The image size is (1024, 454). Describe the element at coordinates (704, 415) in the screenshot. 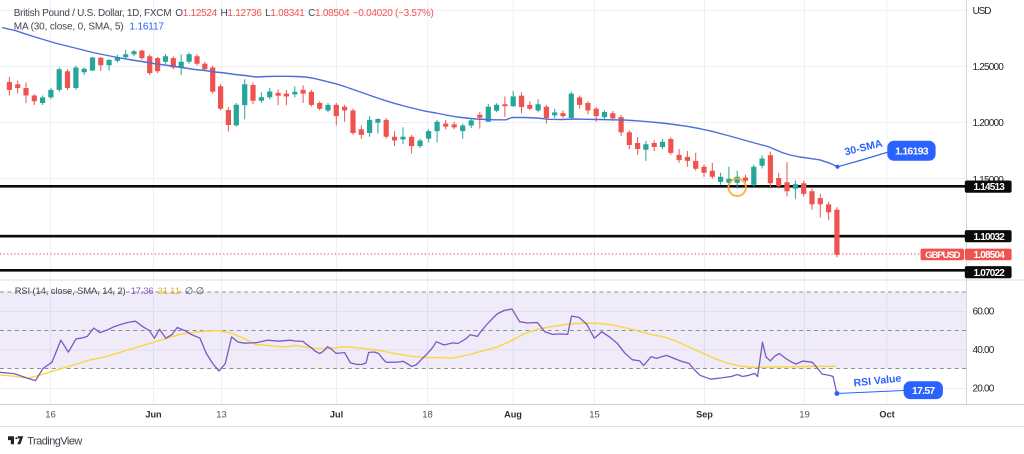

I see `svg-text: Sep` at that location.